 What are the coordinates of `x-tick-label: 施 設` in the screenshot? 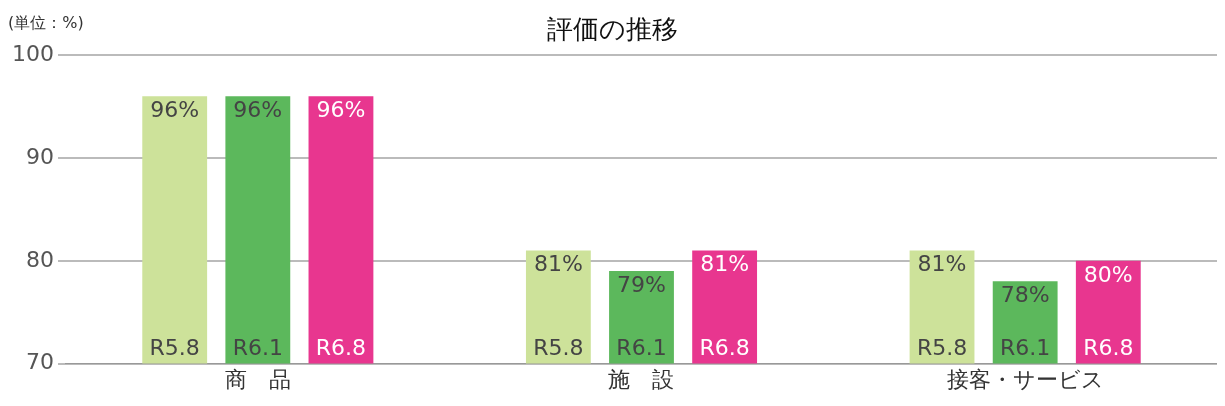 It's located at (641, 379).